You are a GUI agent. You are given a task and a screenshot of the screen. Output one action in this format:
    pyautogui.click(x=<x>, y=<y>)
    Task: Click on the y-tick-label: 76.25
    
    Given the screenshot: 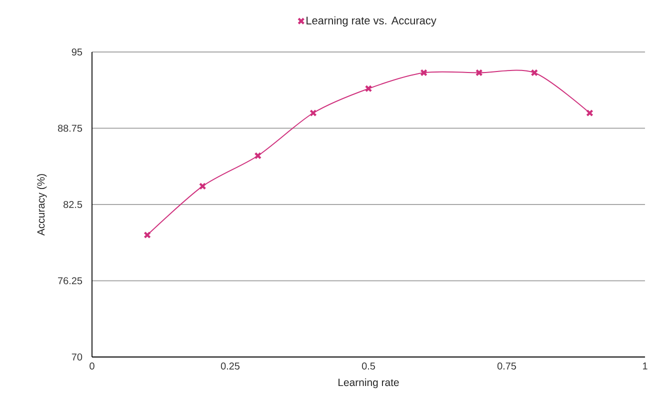 What is the action you would take?
    pyautogui.click(x=70, y=280)
    